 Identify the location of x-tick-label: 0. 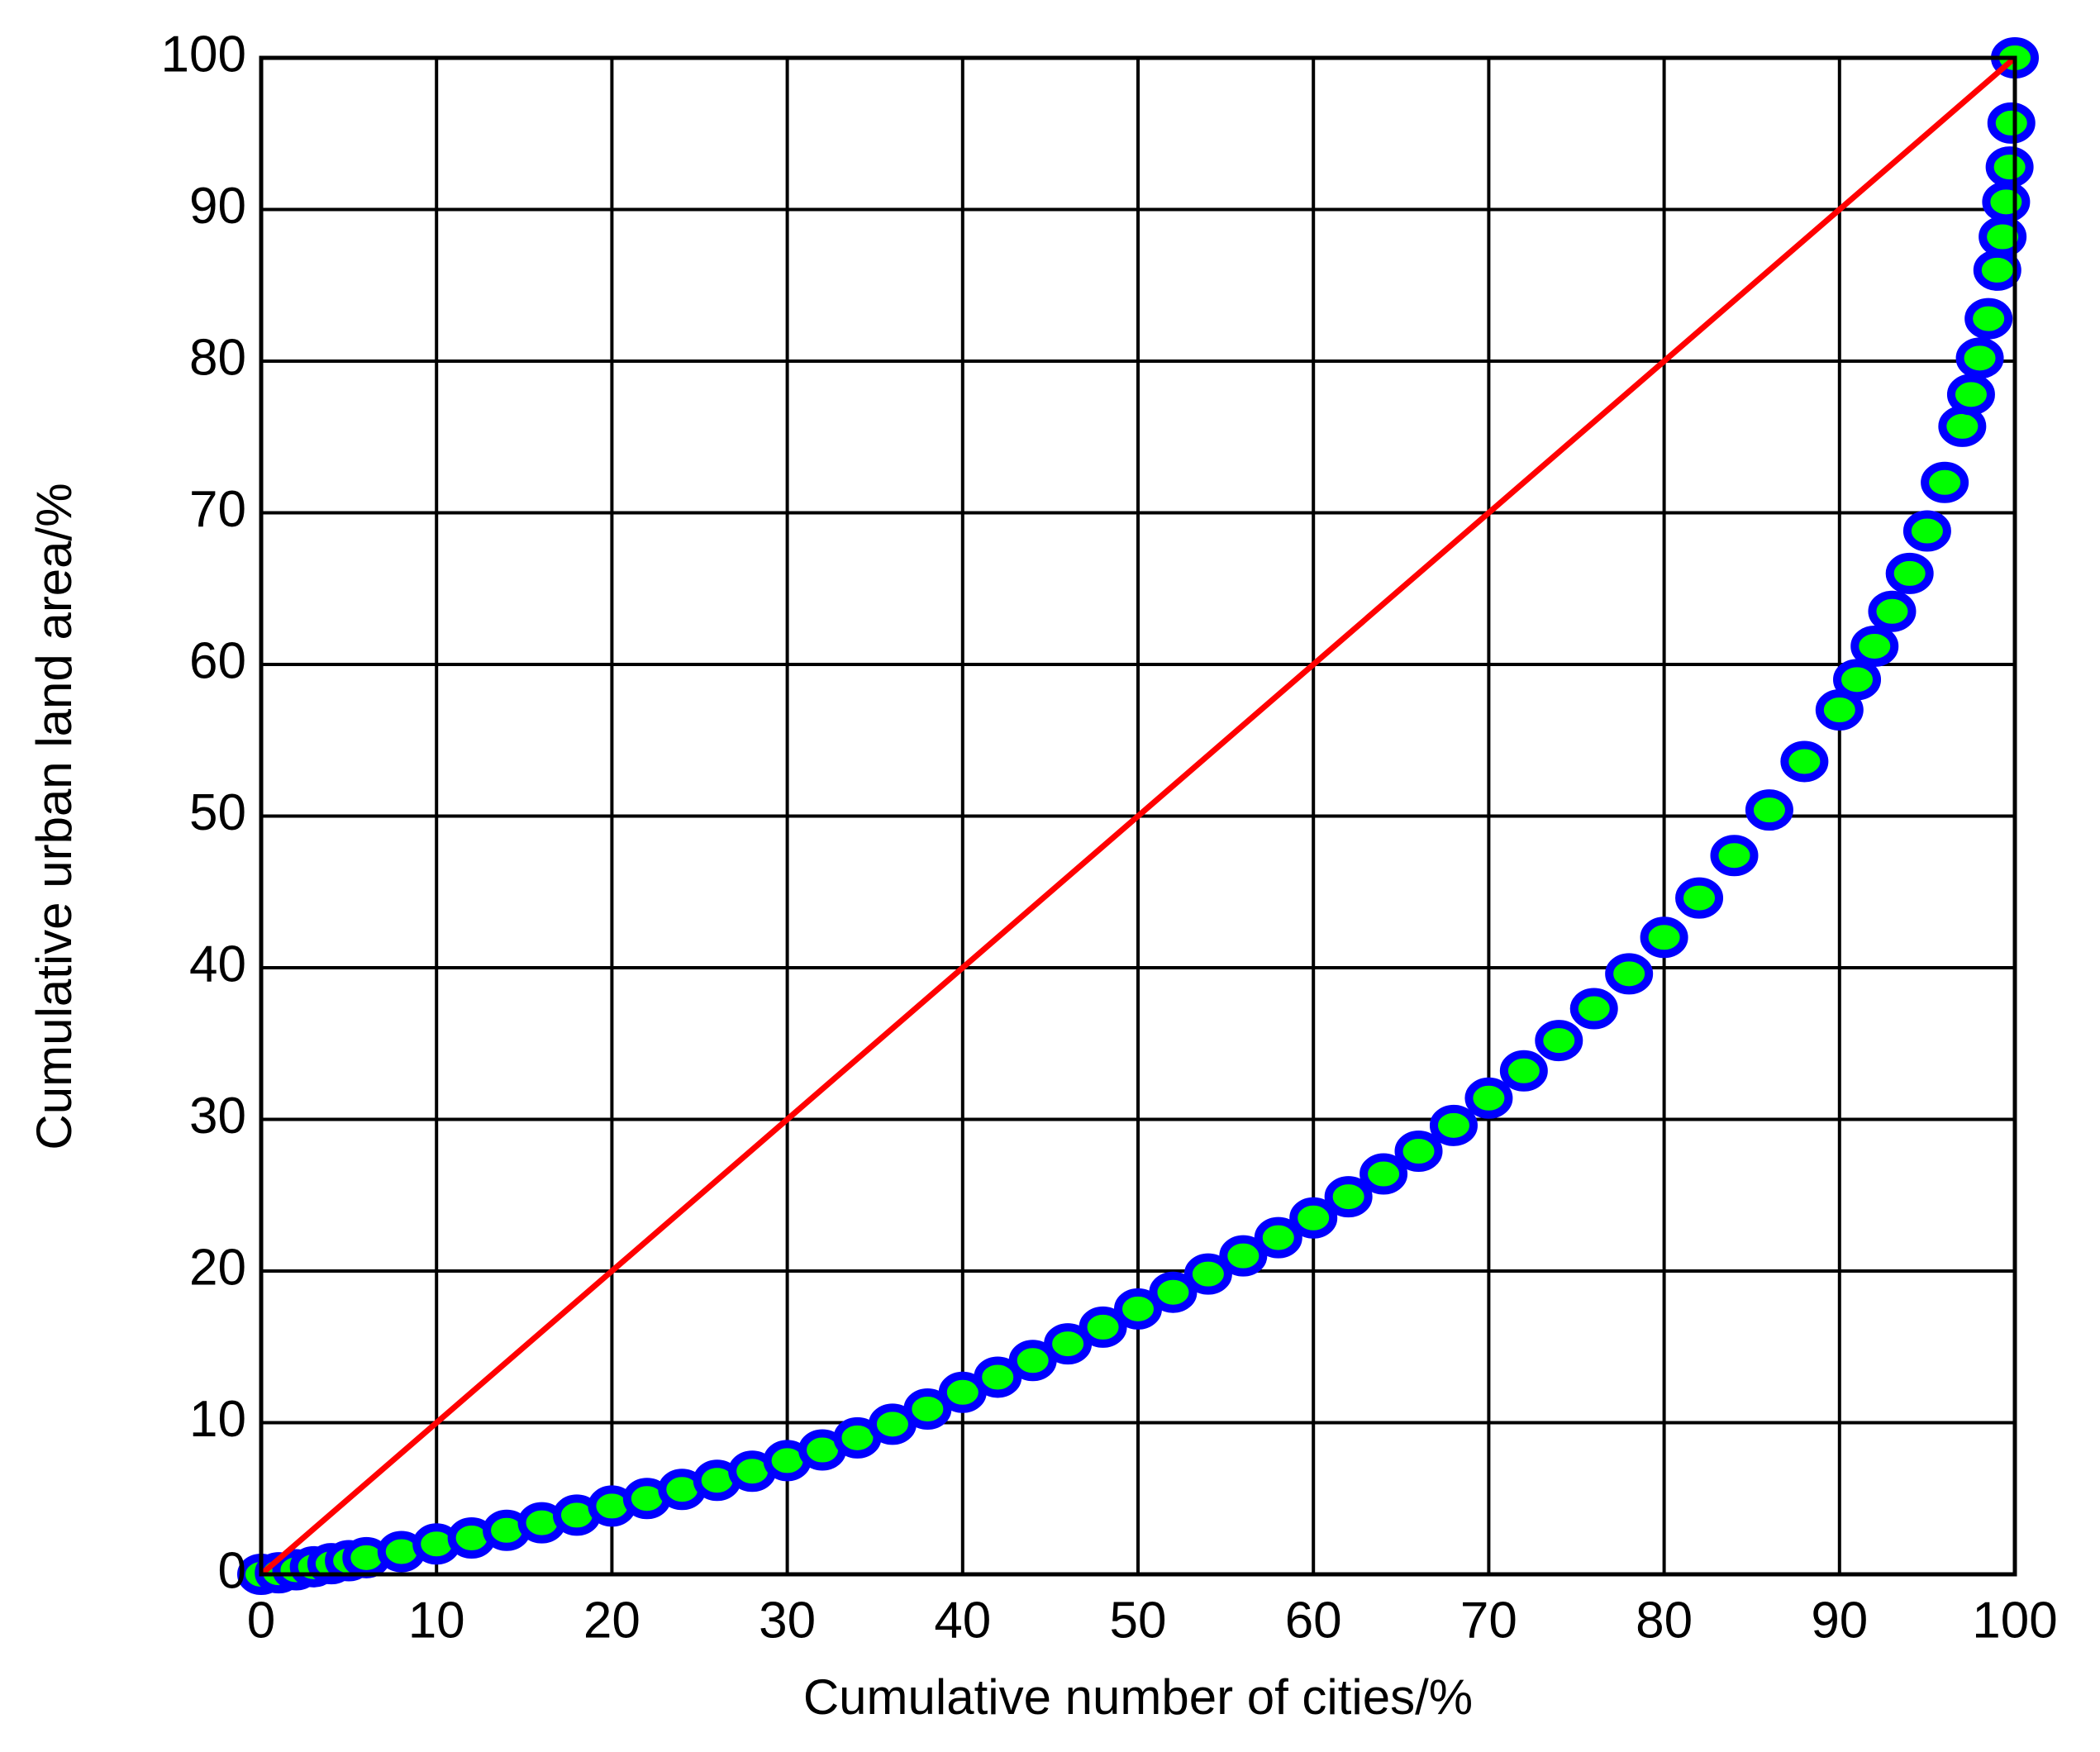
(261, 1621).